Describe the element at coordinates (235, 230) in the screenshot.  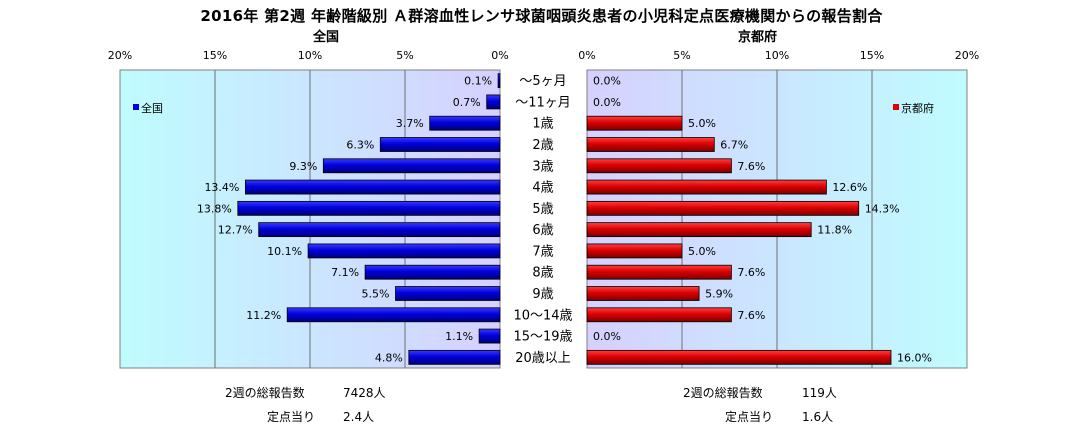
I see `national-data-label: 12.7%` at that location.